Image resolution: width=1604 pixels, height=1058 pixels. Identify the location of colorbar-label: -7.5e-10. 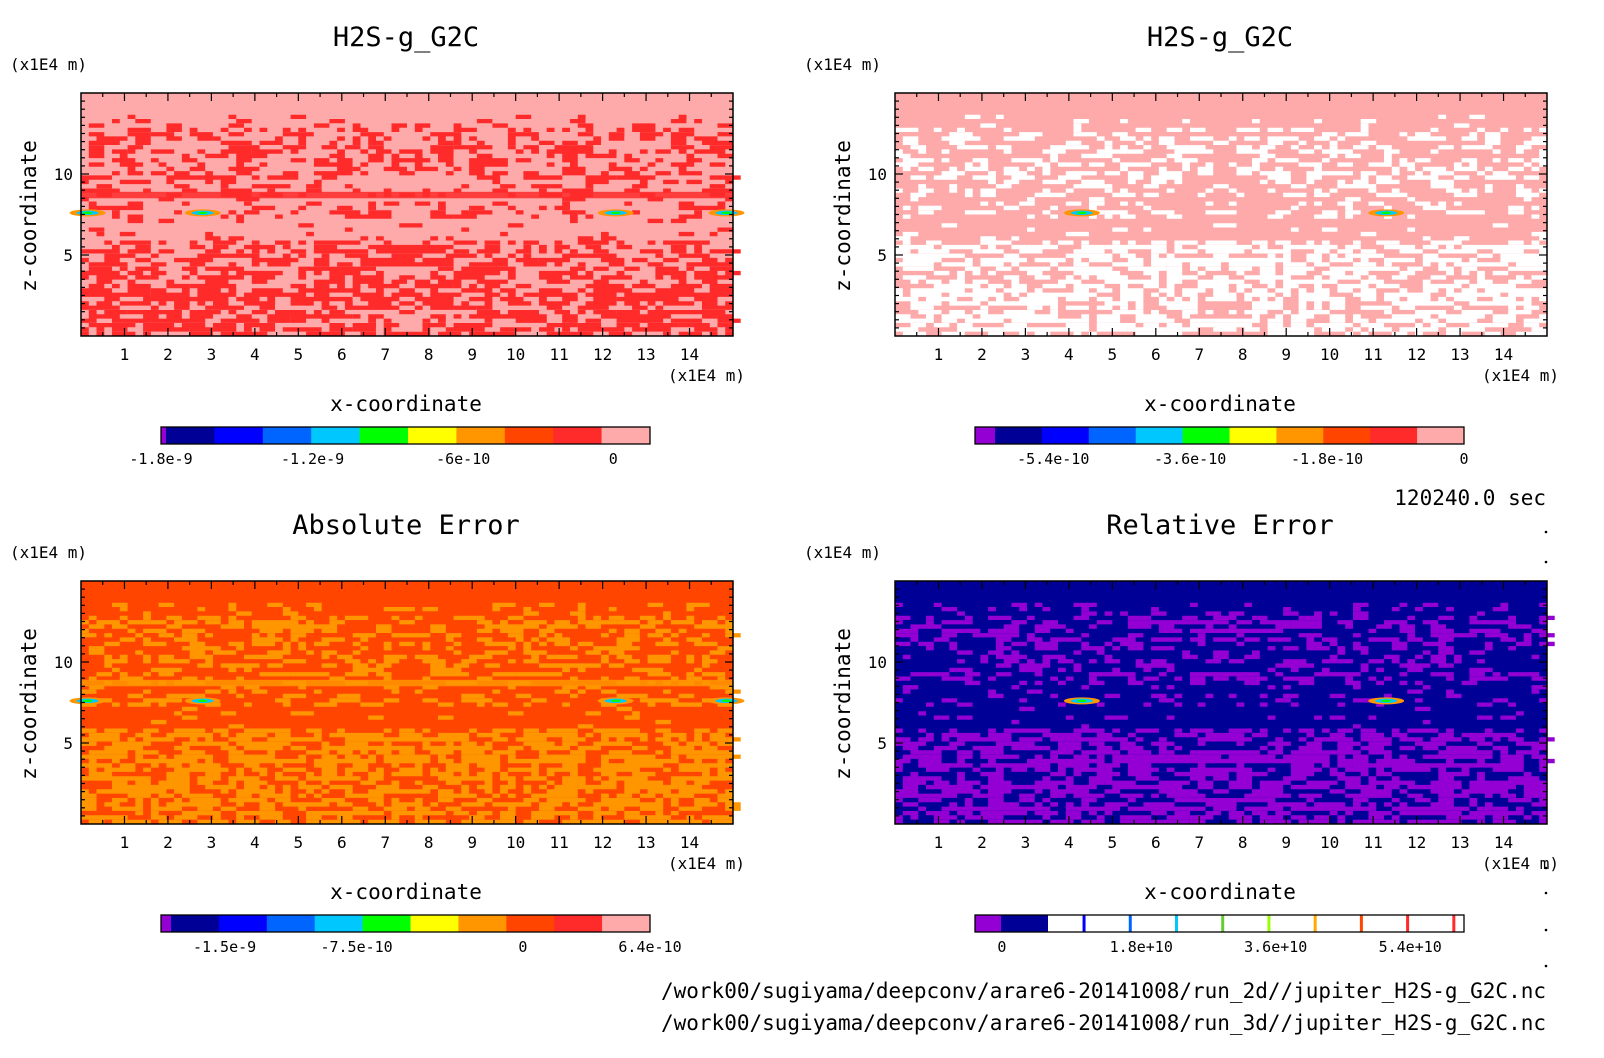
(356, 947).